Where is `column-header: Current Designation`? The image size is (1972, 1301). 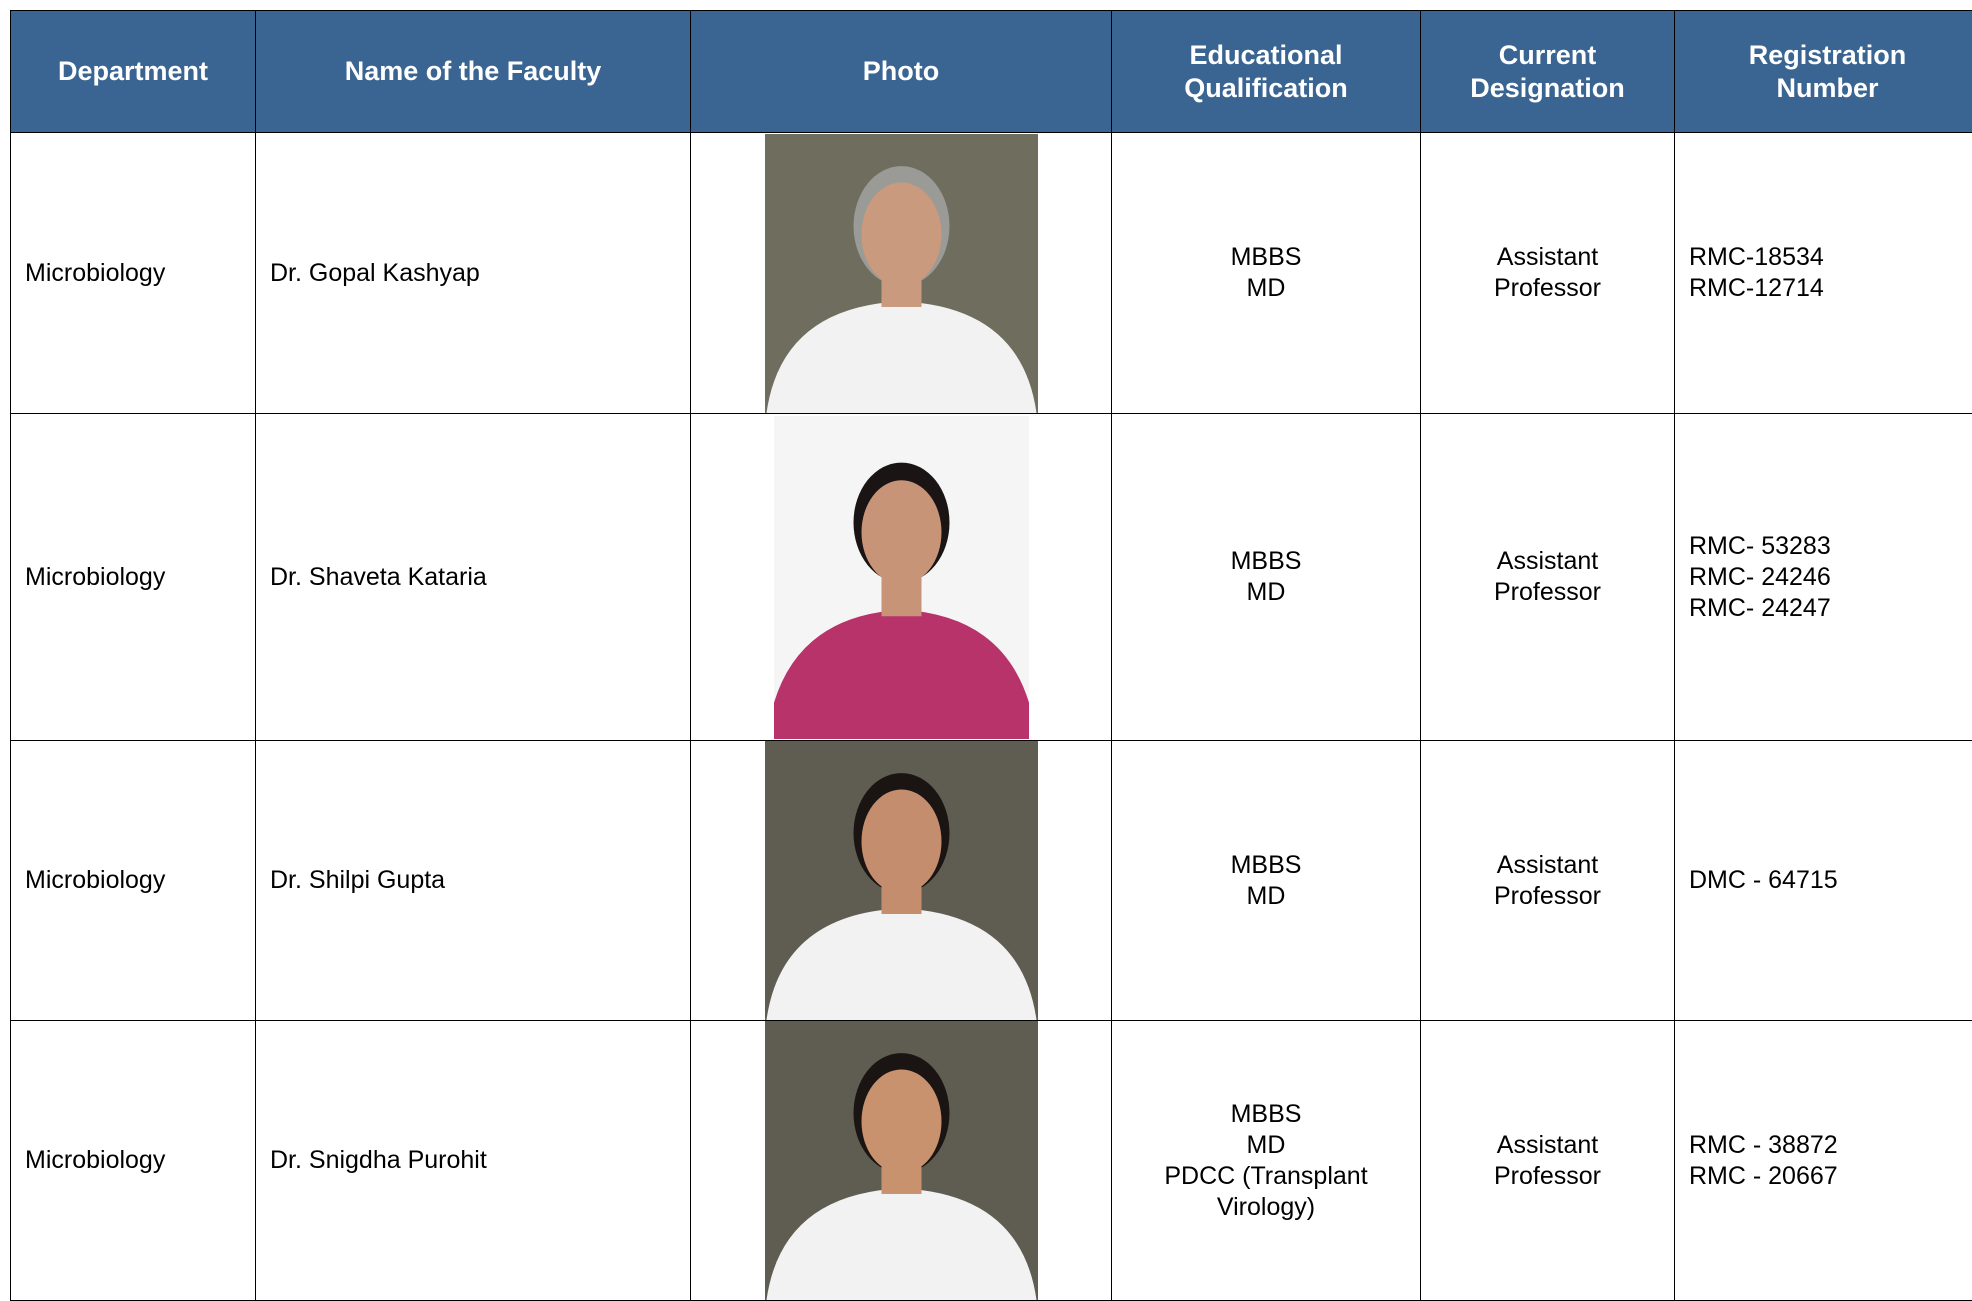
column-header: Current Designation is located at coordinates (1548, 72).